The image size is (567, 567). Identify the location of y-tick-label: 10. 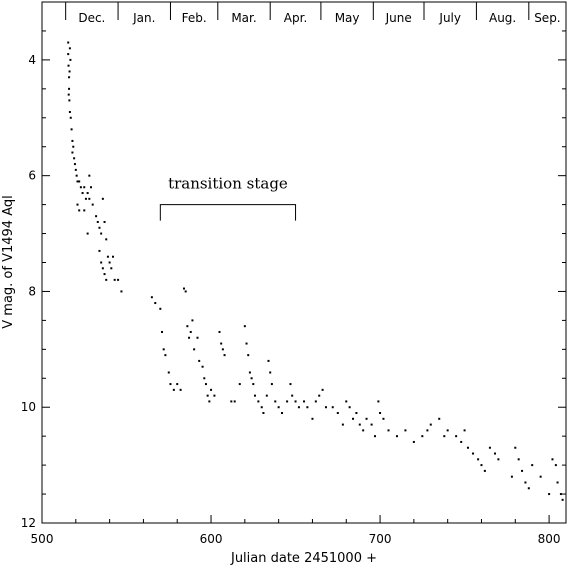
(28, 407).